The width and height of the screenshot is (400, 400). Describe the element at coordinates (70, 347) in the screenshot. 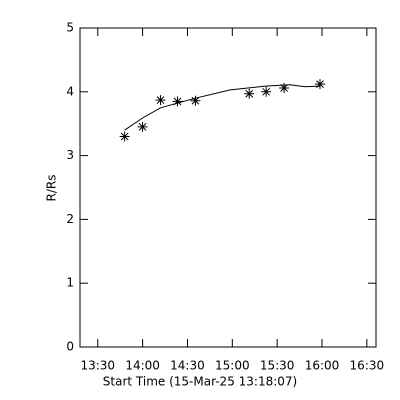

I see `y-tick-label: 0` at that location.